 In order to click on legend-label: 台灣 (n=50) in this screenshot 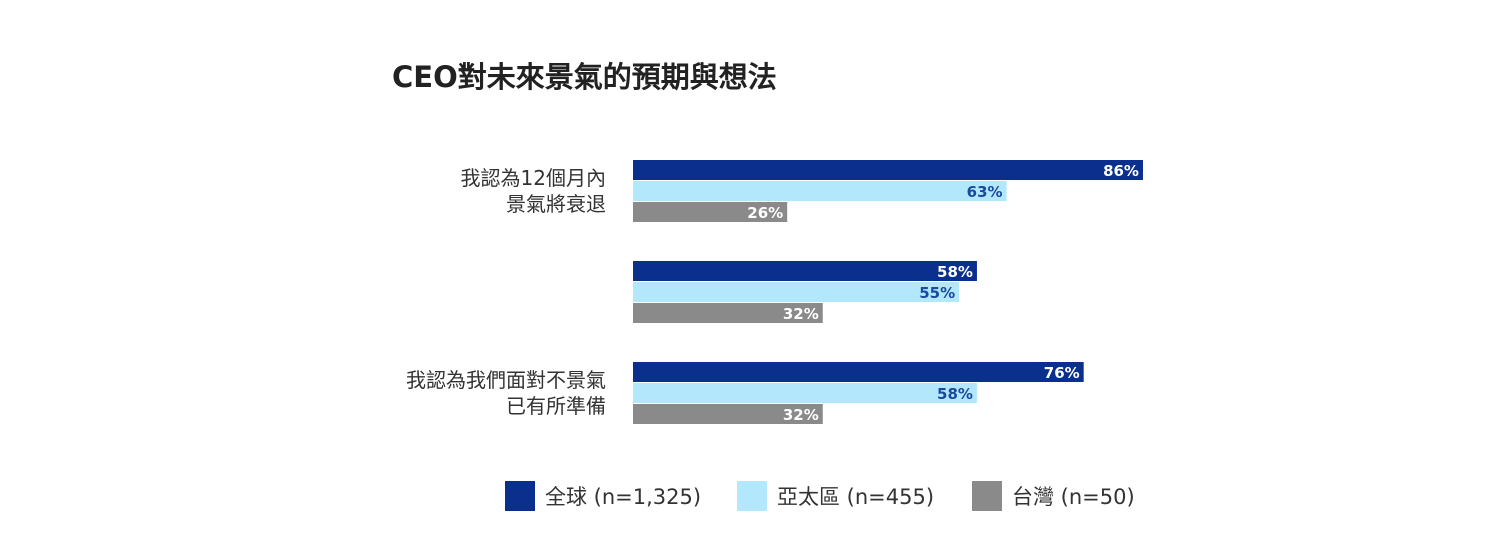, I will do `click(1073, 497)`.